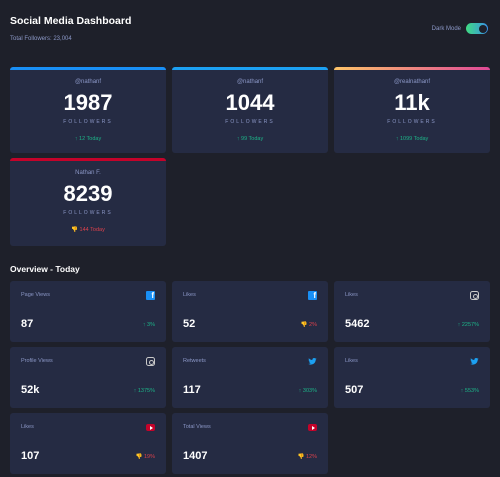  I want to click on overview-value: 107, so click(30, 456).